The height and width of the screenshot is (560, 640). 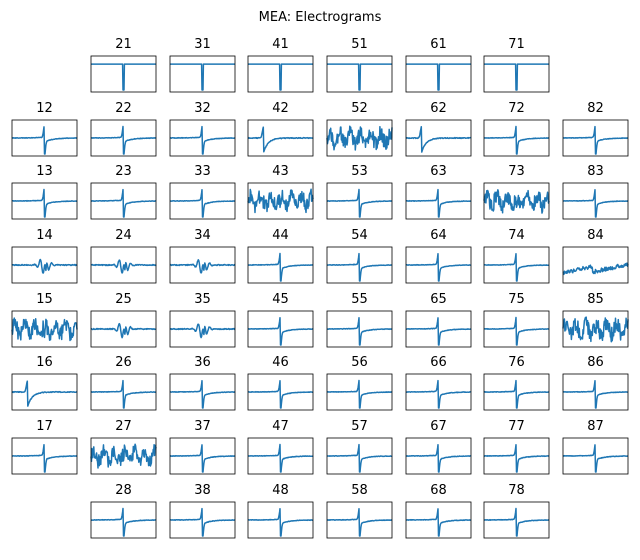 I want to click on panel-title: 12, so click(x=44, y=108).